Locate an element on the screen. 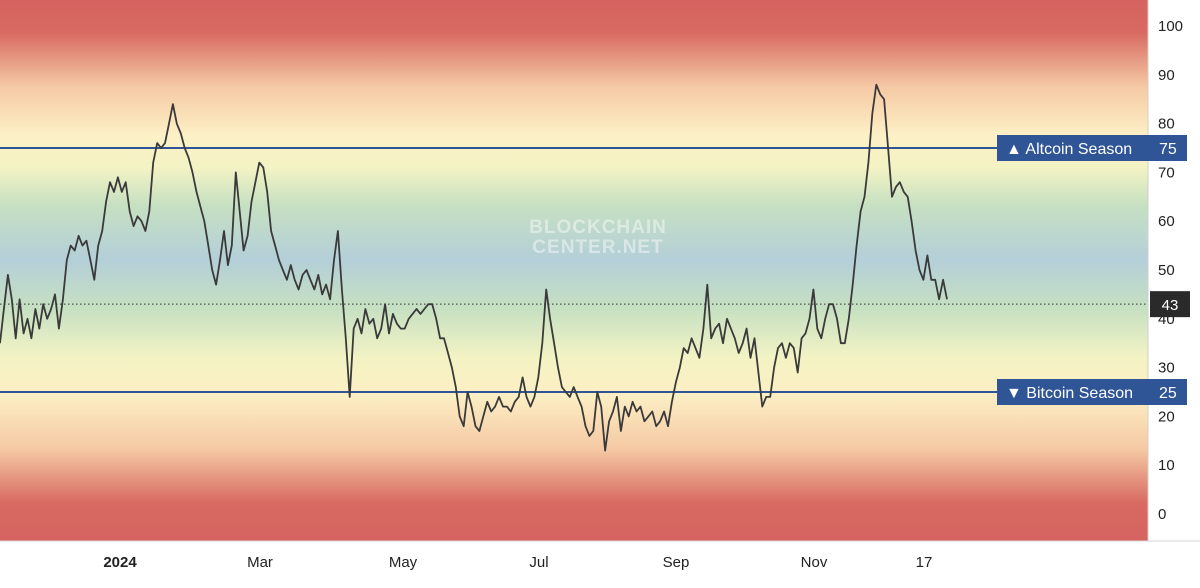  x-tick-label: 2024 is located at coordinates (120, 562).